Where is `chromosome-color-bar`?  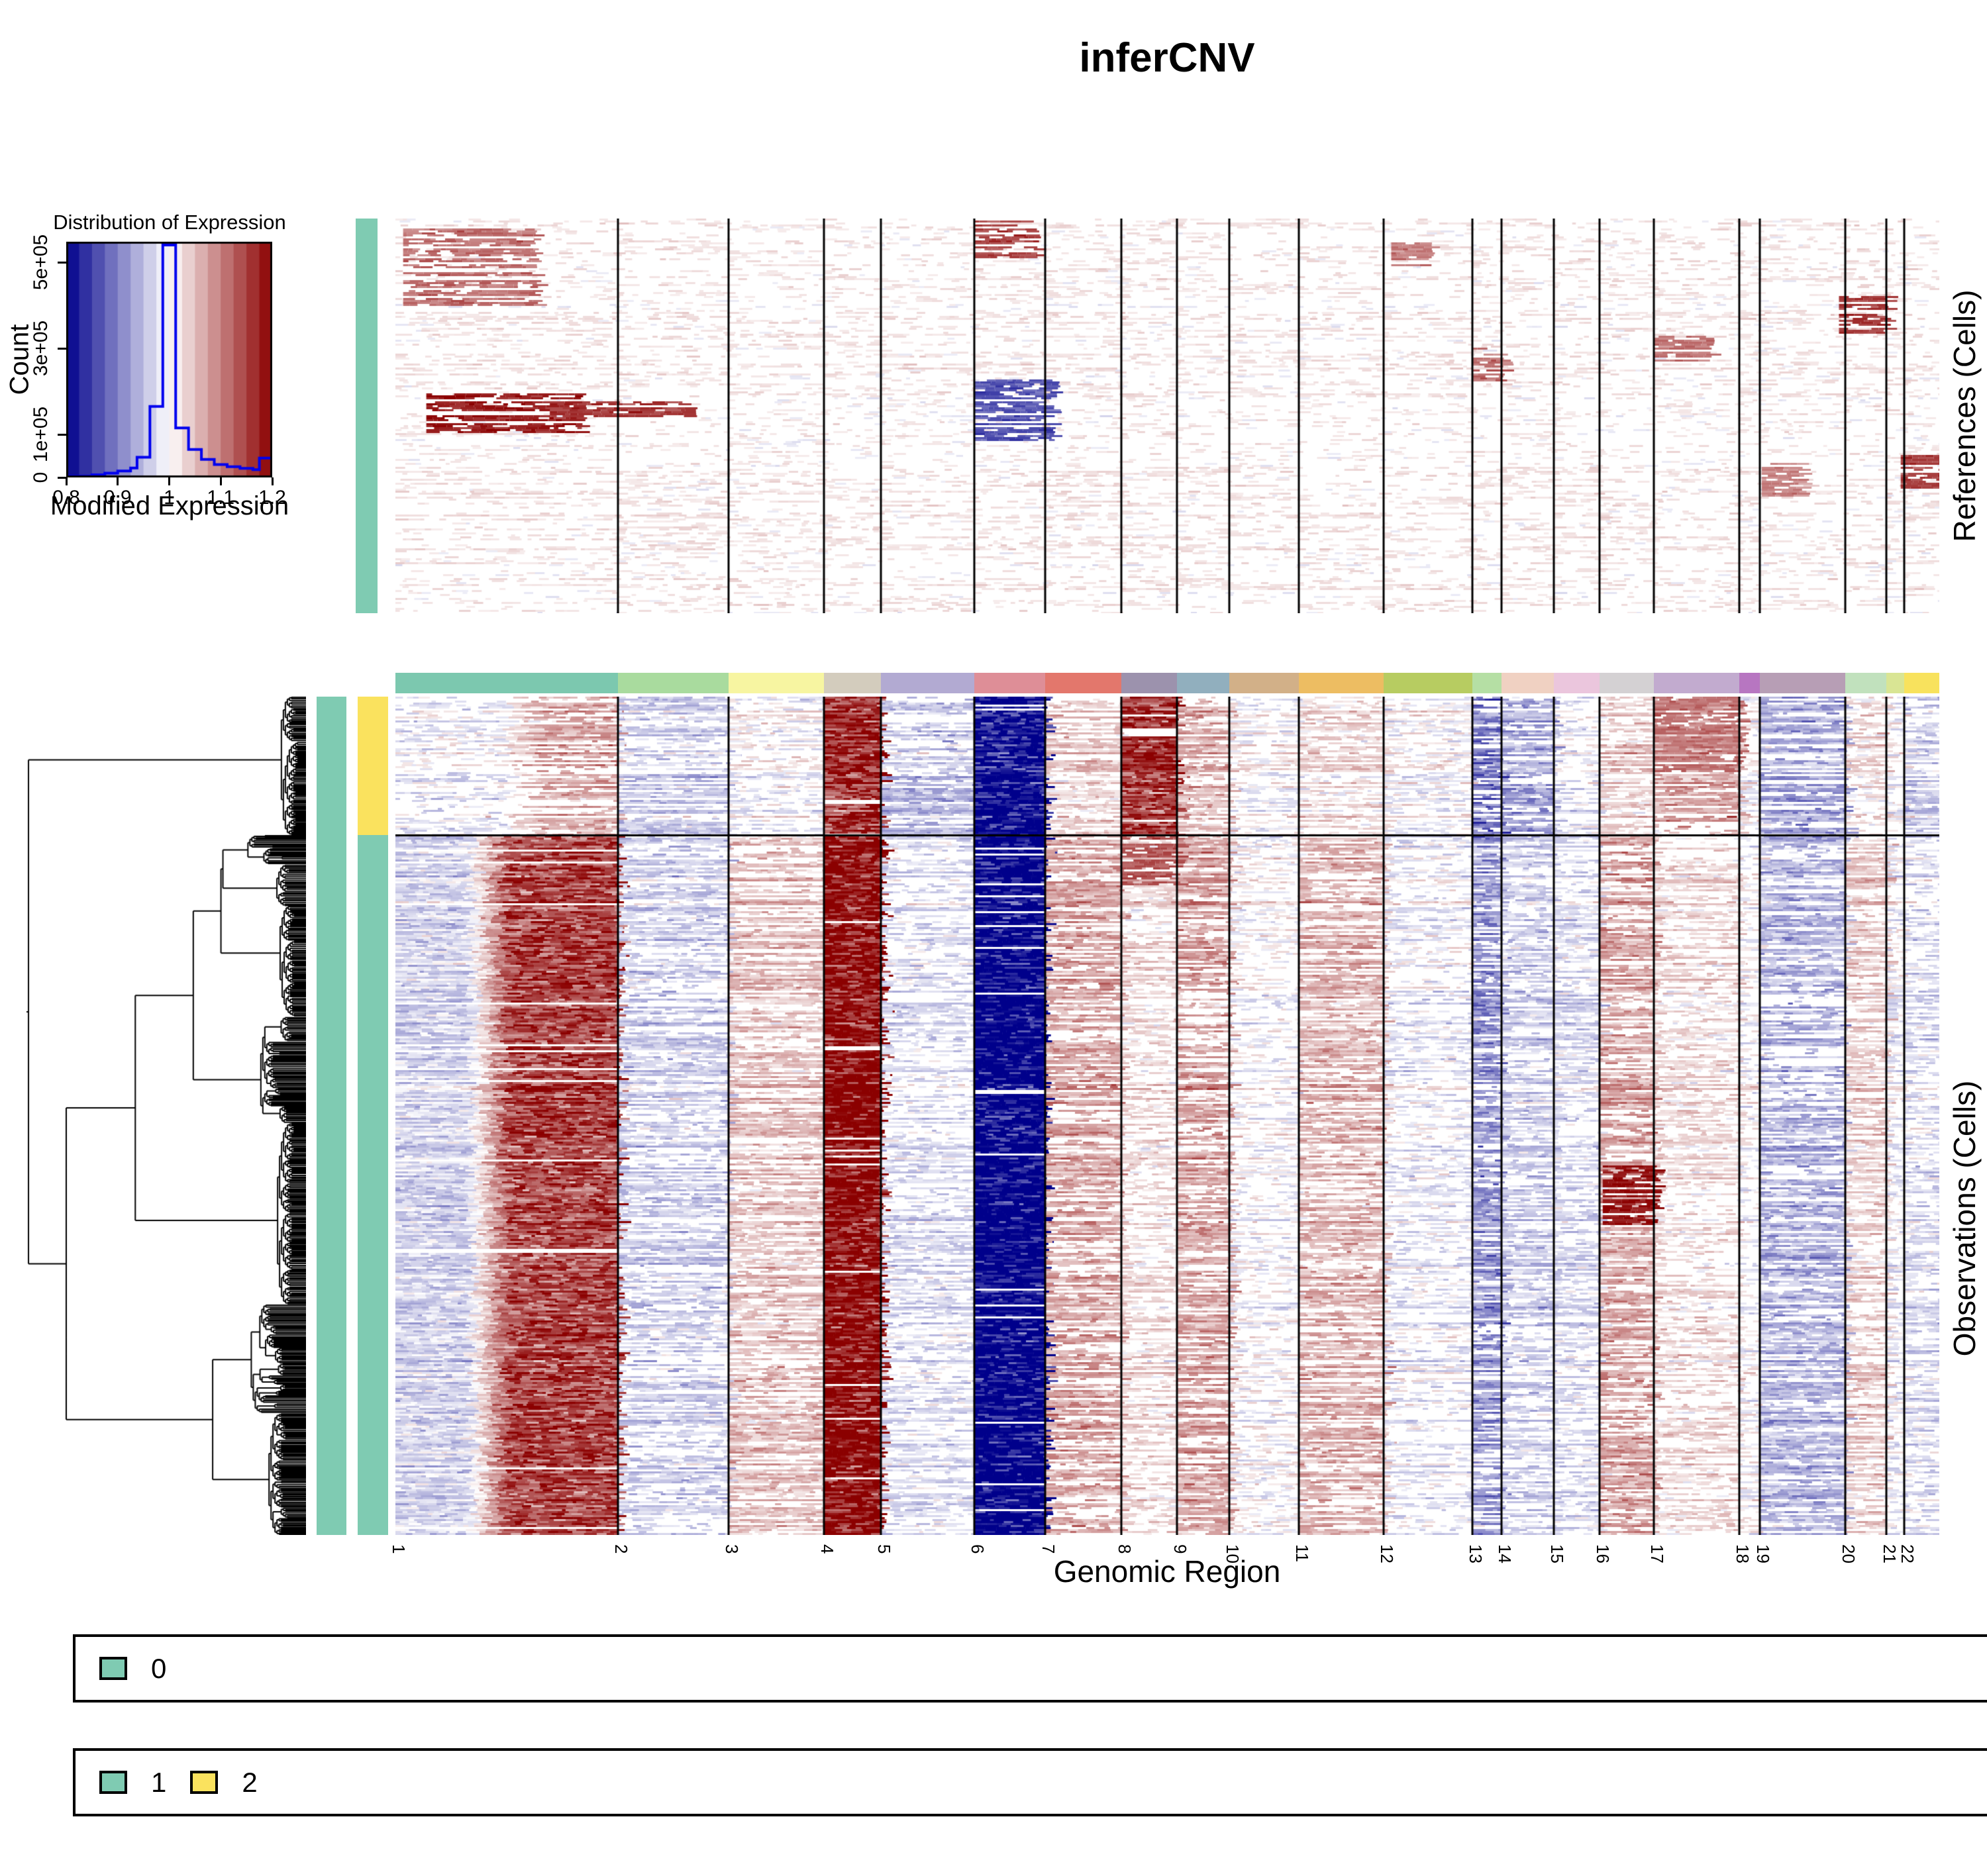
chromosome-color-bar is located at coordinates (1167, 683).